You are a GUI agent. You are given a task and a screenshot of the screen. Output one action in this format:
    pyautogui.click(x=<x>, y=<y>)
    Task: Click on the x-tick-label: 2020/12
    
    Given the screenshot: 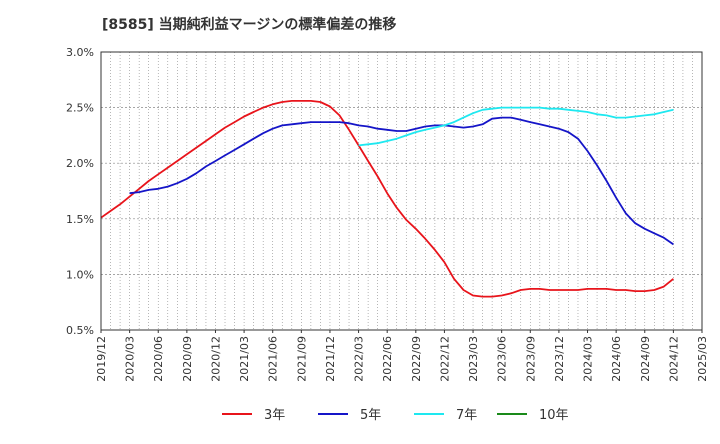 What is the action you would take?
    pyautogui.click(x=215, y=359)
    